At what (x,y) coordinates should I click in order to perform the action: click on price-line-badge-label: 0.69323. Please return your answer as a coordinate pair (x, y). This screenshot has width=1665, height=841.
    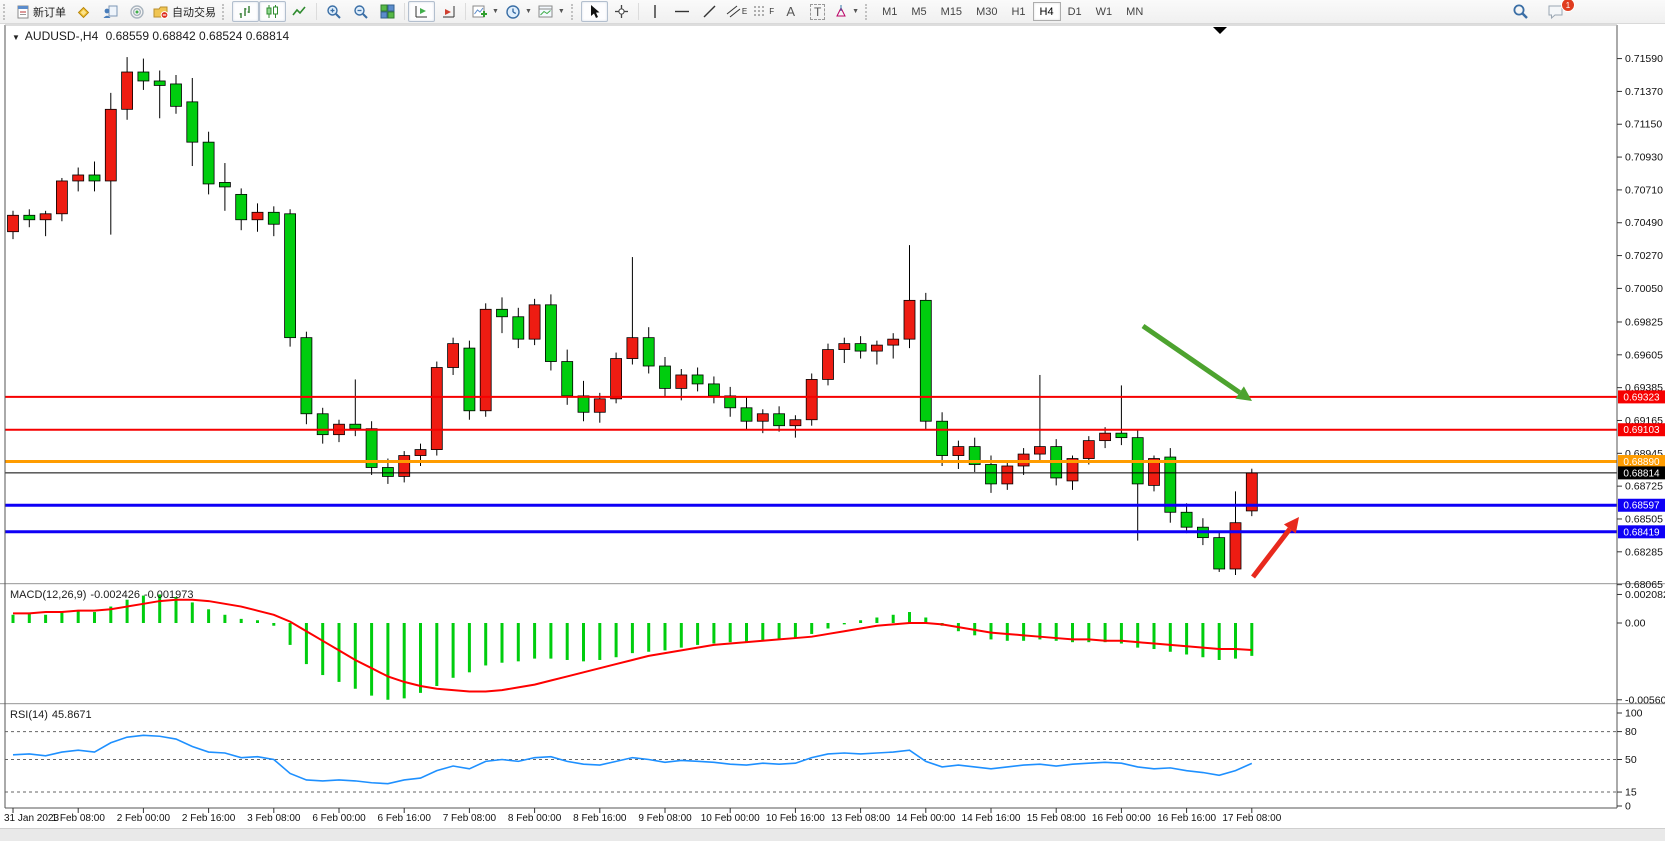
    Looking at the image, I should click on (1641, 397).